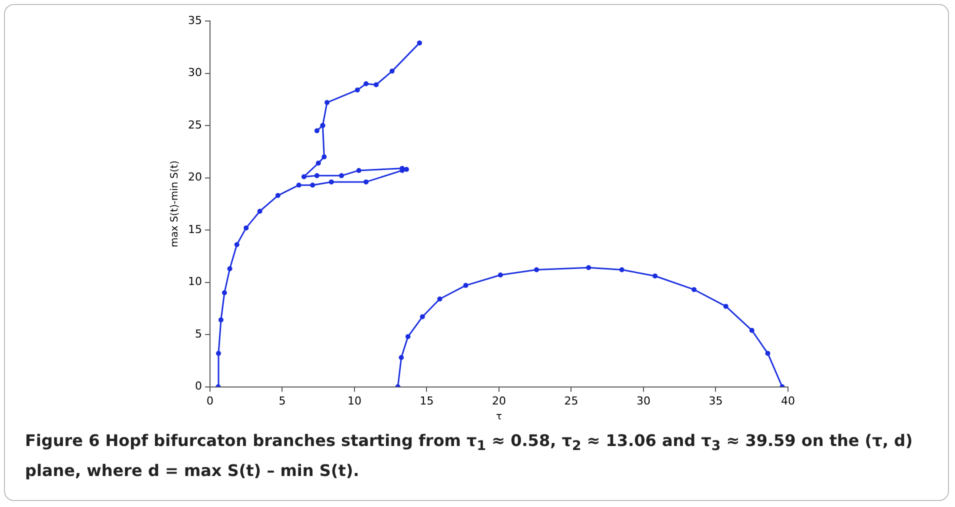  What do you see at coordinates (571, 401) in the screenshot?
I see `x-tick-label: 25` at bounding box center [571, 401].